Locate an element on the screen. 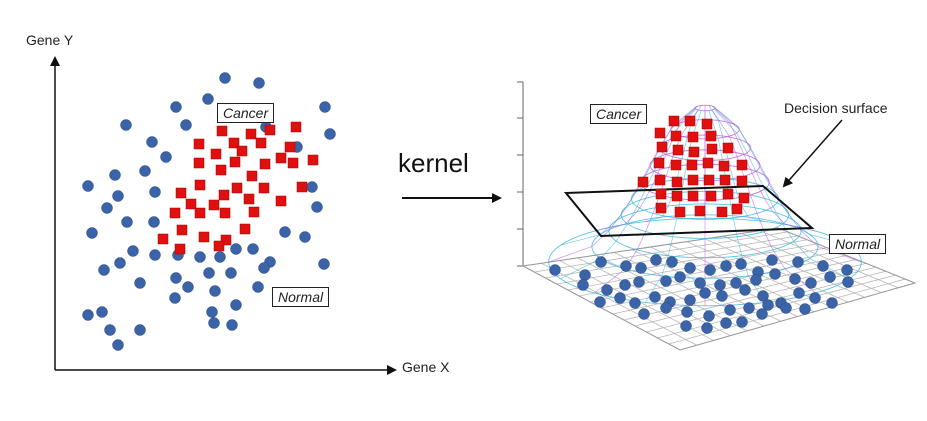 This screenshot has height=421, width=927. left-normal-label: Normal is located at coordinates (301, 297).